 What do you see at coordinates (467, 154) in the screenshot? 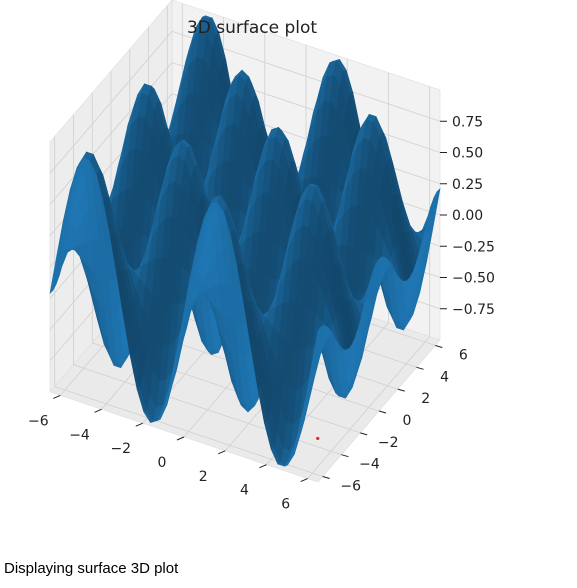
I see `z-tick-label: 0.50` at bounding box center [467, 154].